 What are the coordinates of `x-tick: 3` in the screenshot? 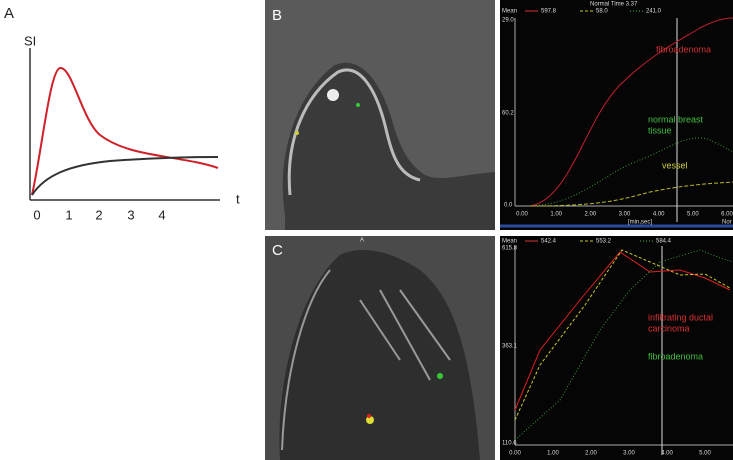 It's located at (130, 214).